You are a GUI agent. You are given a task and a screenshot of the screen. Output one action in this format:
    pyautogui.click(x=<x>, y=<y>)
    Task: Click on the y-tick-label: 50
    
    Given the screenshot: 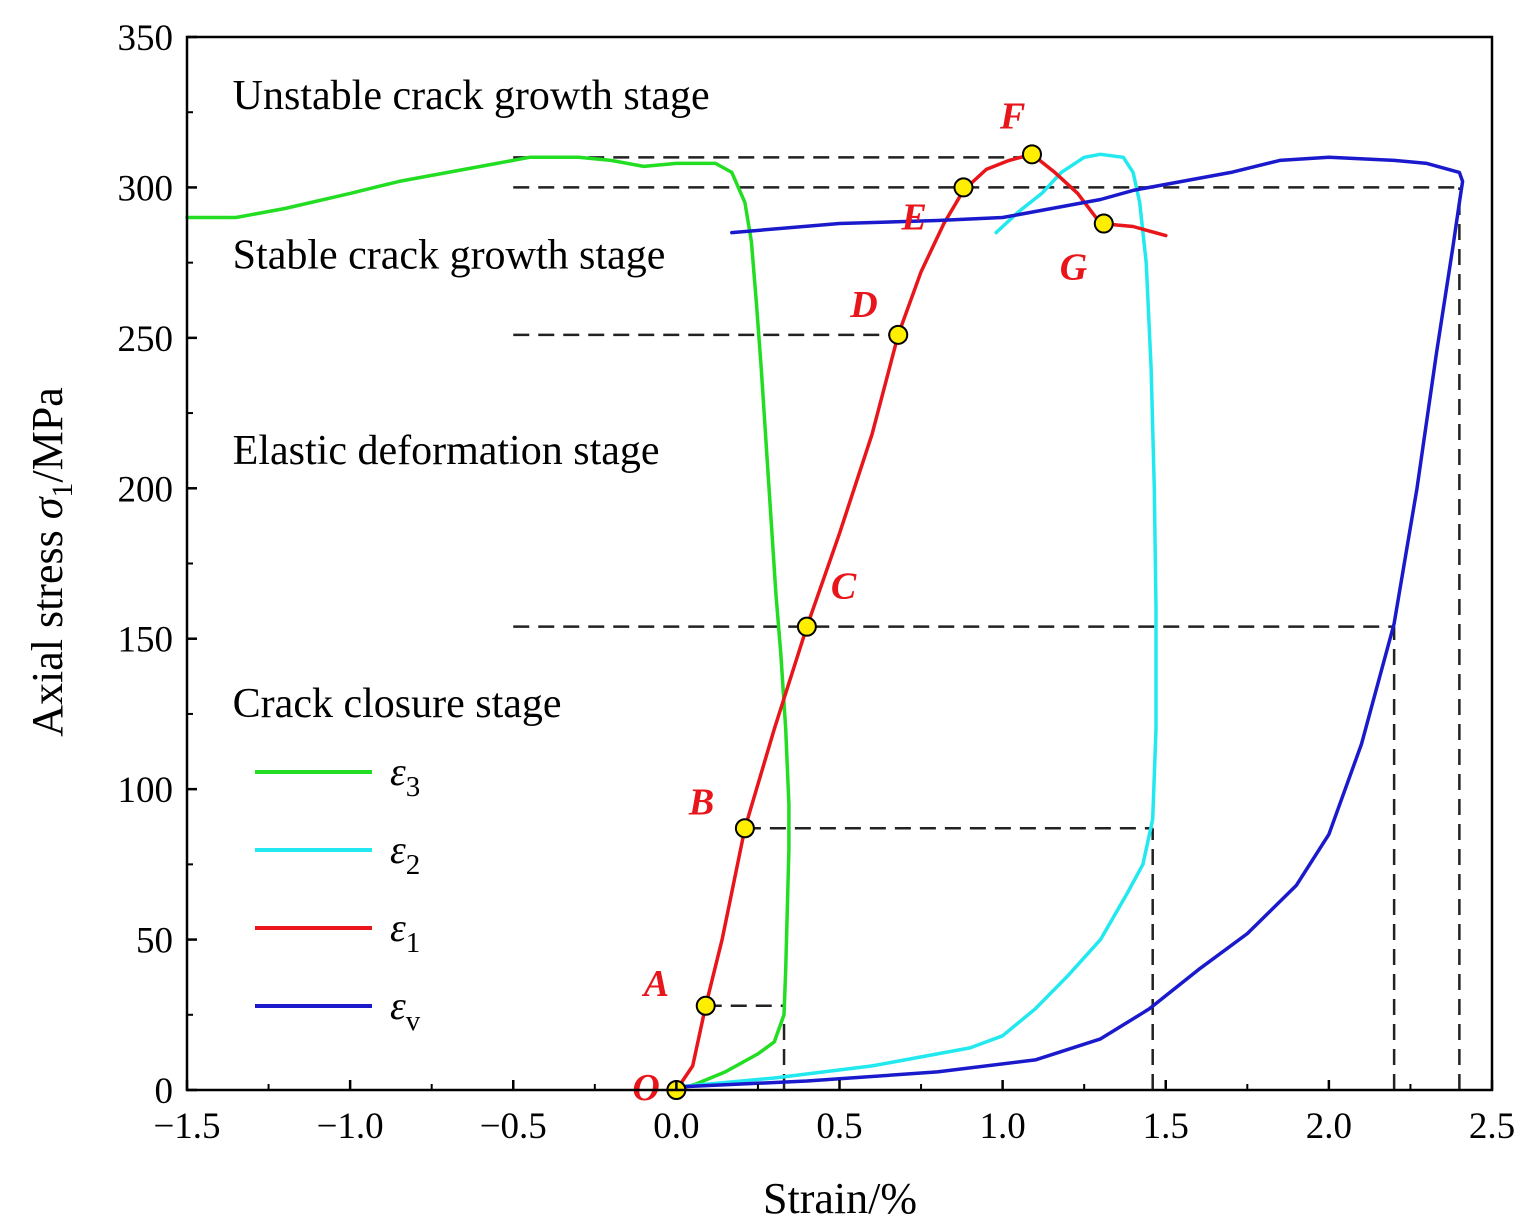 What is the action you would take?
    pyautogui.click(x=154, y=941)
    